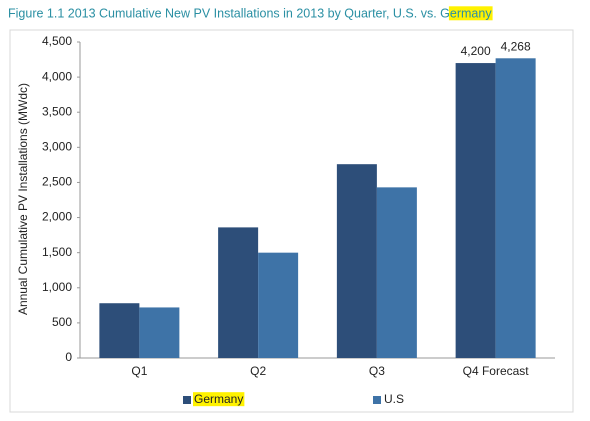 Image resolution: width=590 pixels, height=421 pixels. I want to click on legend-label: U.S, so click(394, 399).